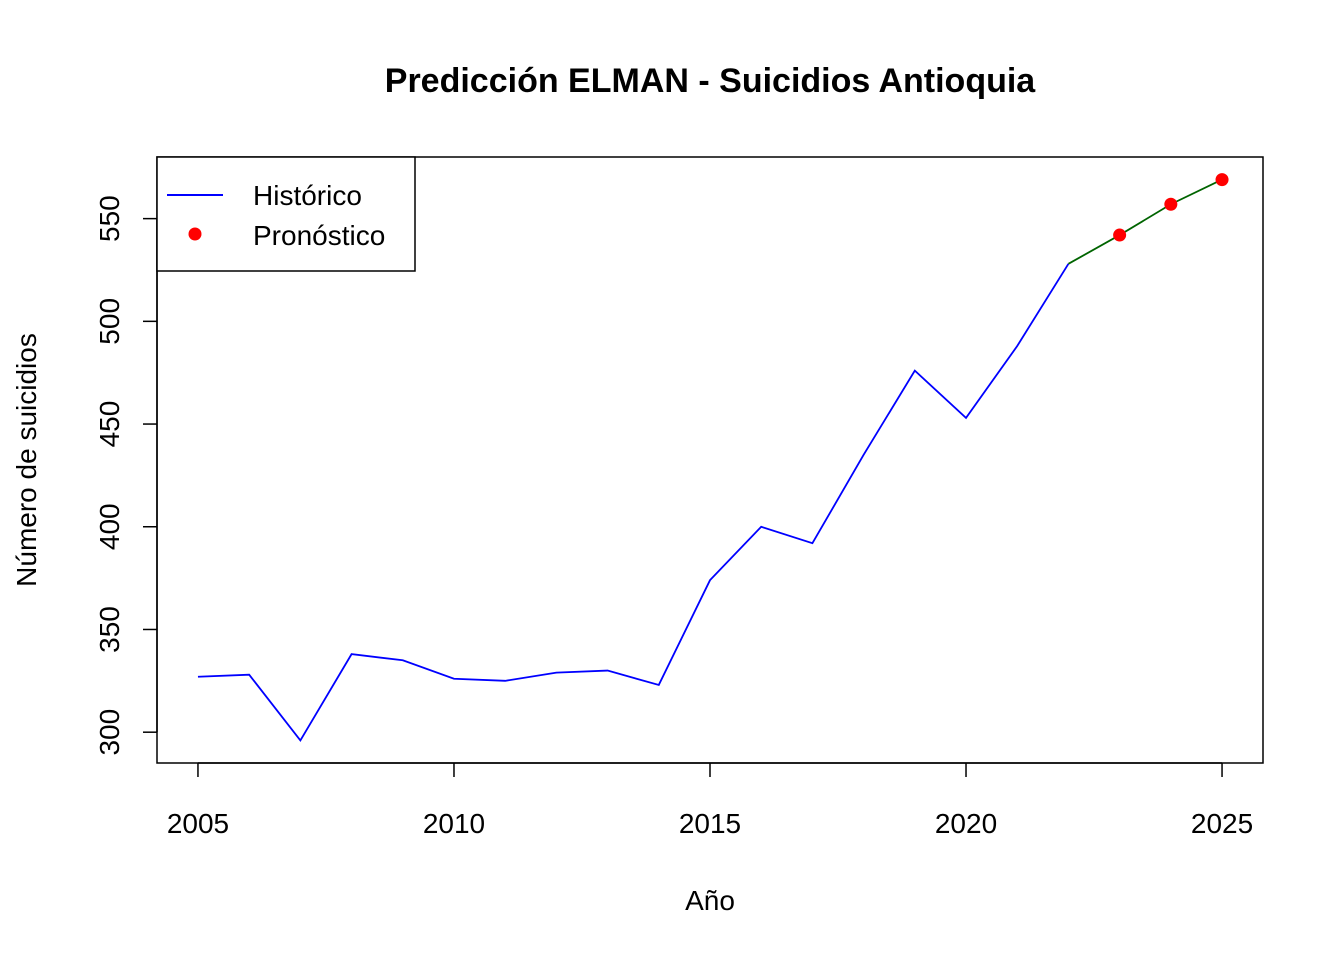  What do you see at coordinates (109, 424) in the screenshot?
I see `y-tick-label: 450` at bounding box center [109, 424].